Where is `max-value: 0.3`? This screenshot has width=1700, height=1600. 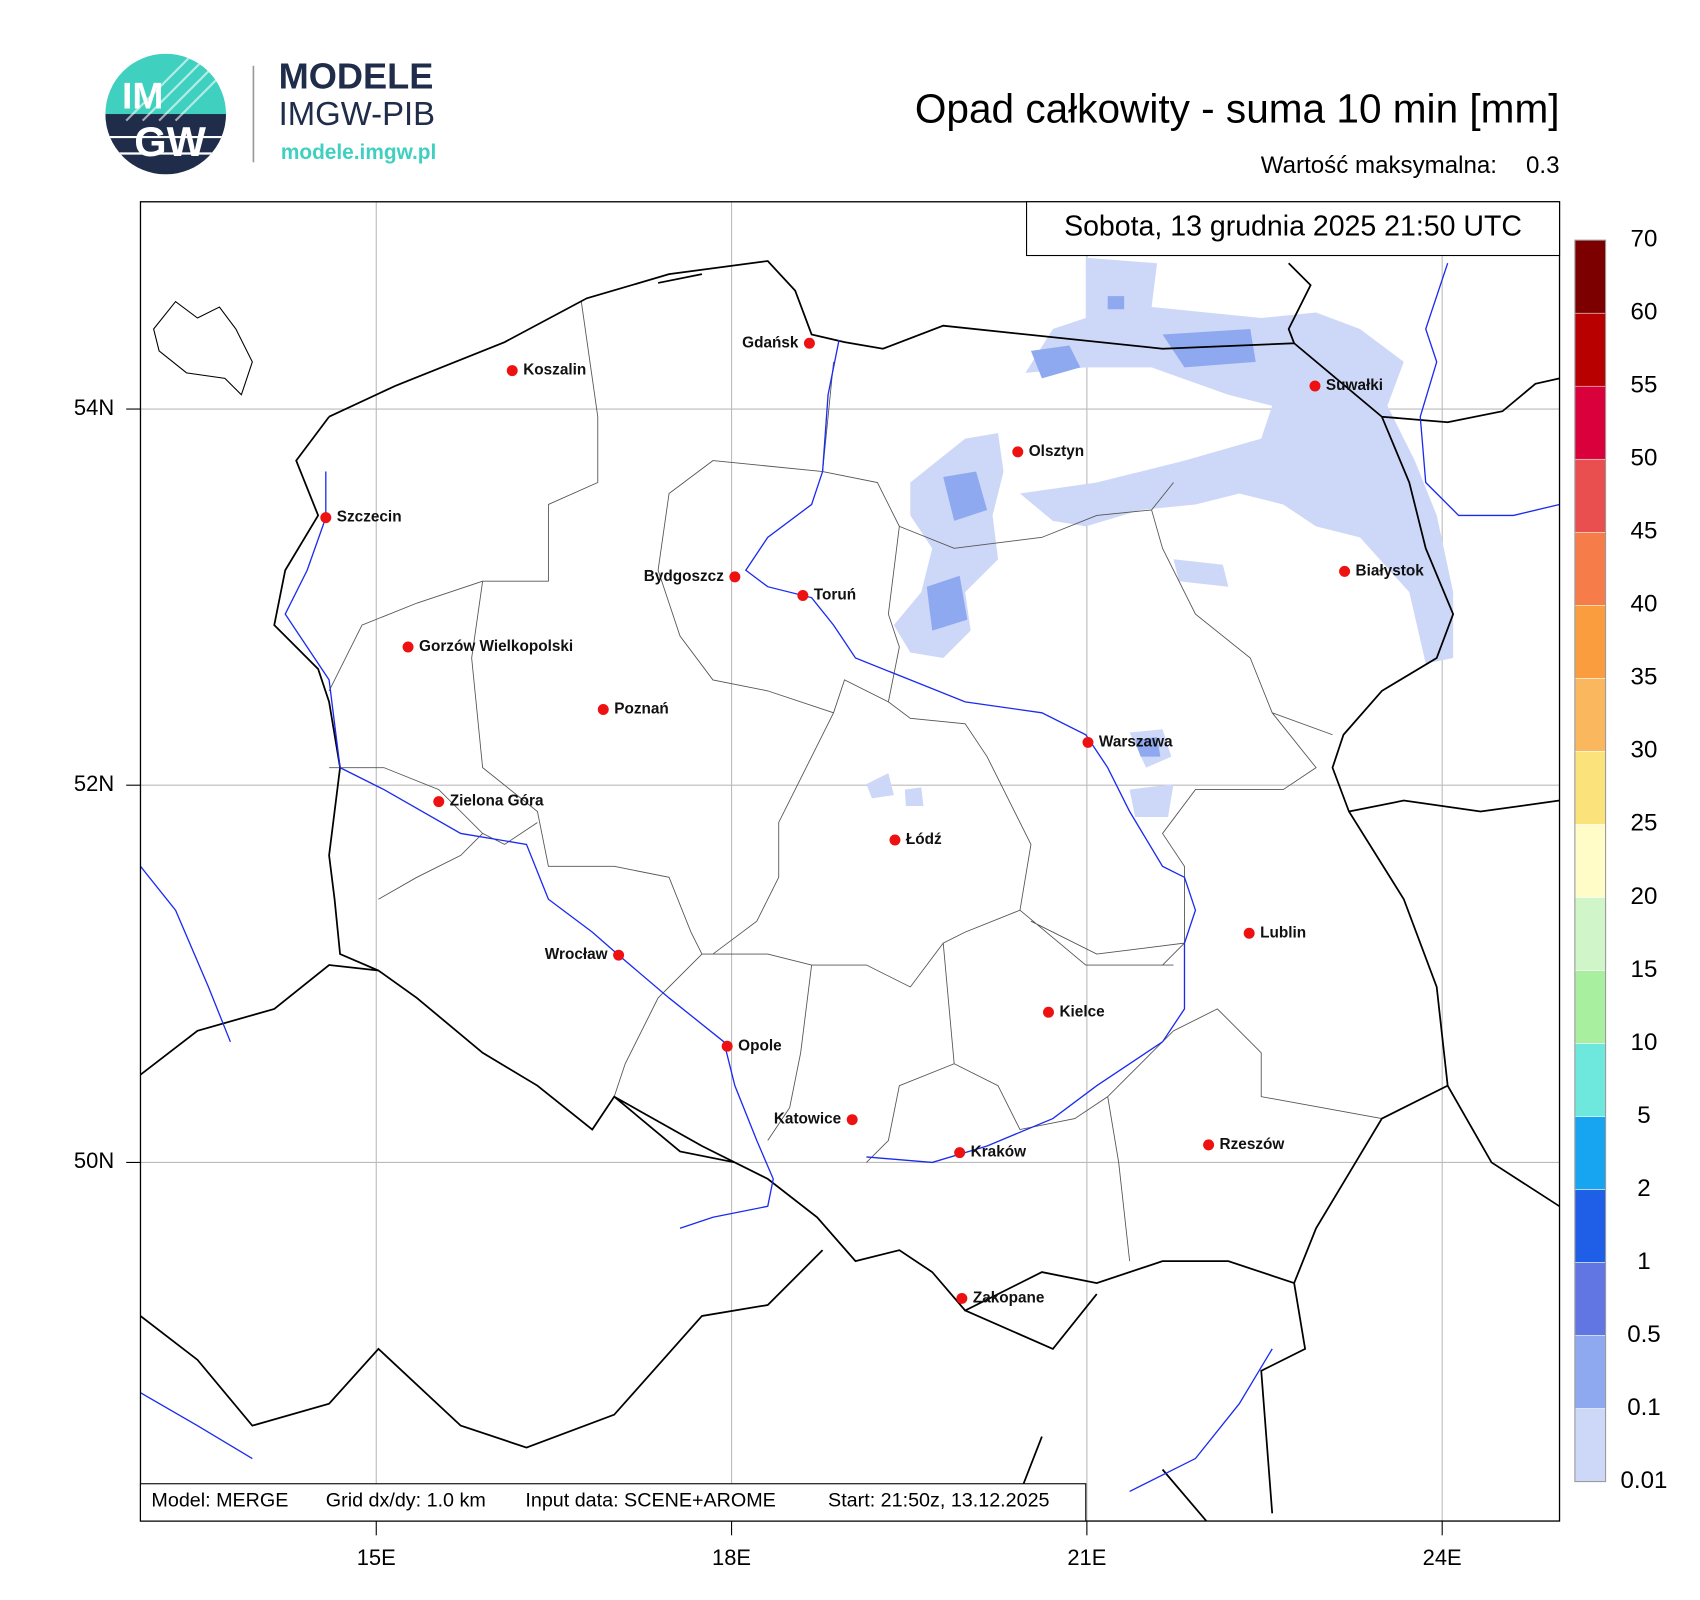 max-value: 0.3 is located at coordinates (1543, 165).